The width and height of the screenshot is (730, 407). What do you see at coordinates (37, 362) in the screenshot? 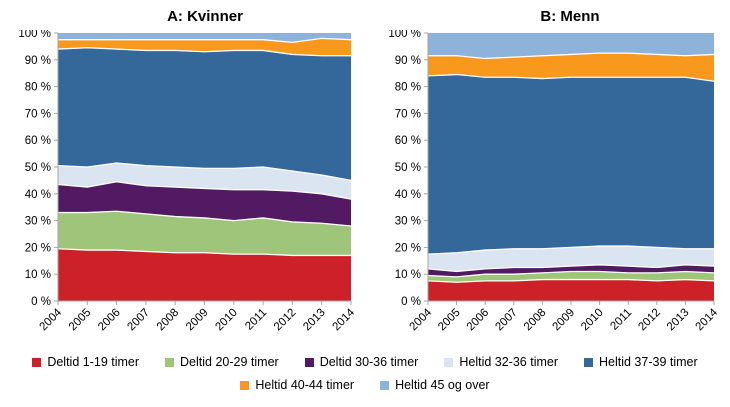
I see `legend-swatch-deltid-1-19-timer` at bounding box center [37, 362].